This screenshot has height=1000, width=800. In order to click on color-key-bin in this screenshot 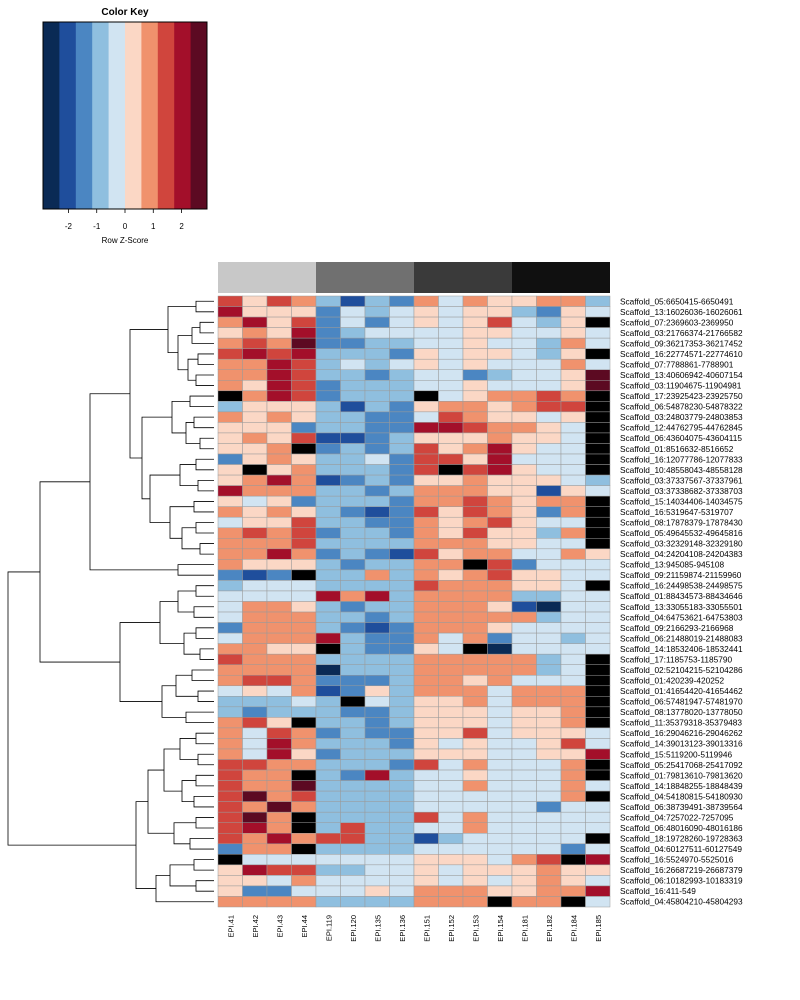, I will do `click(166, 115)`.